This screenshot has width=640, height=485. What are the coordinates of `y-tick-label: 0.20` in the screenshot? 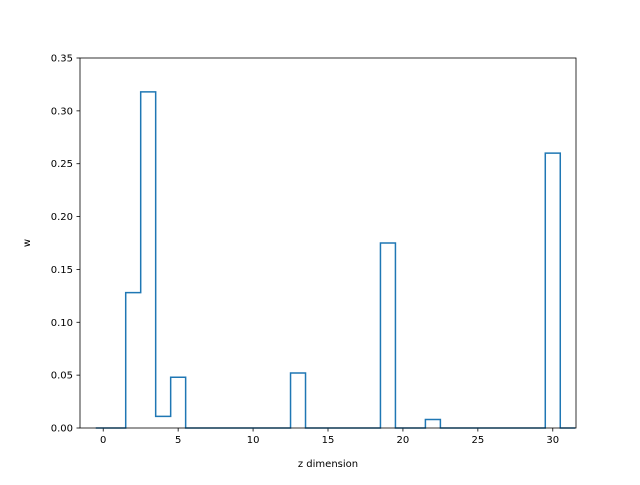 It's located at (62, 217).